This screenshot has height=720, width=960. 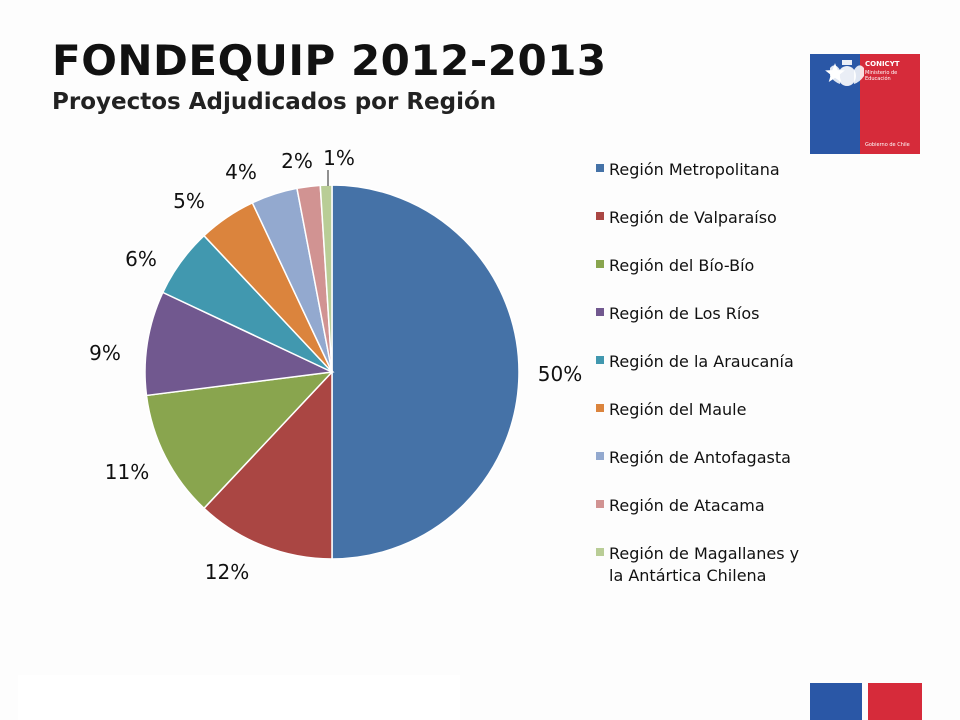 I want to click on page-subtitle: Proyectos Adjudicados por Región, so click(x=274, y=102).